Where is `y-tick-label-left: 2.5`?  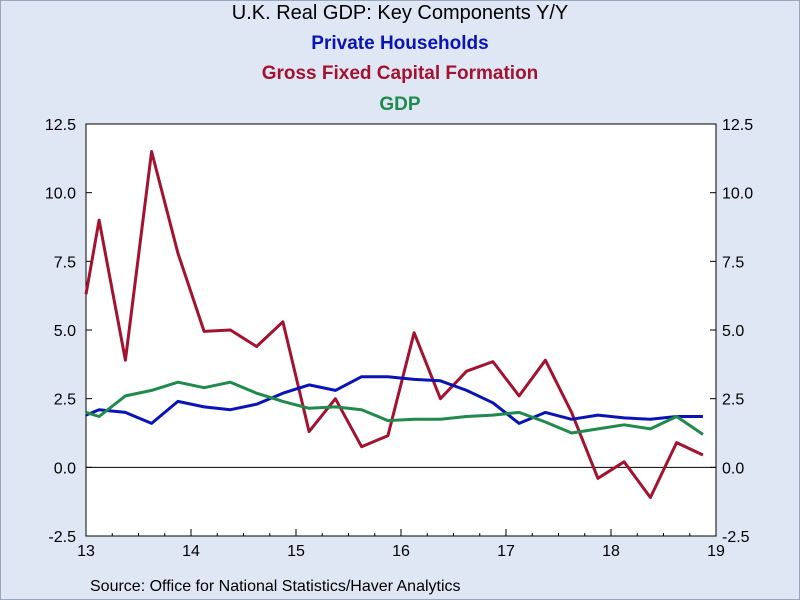 y-tick-label-left: 2.5 is located at coordinates (65, 400).